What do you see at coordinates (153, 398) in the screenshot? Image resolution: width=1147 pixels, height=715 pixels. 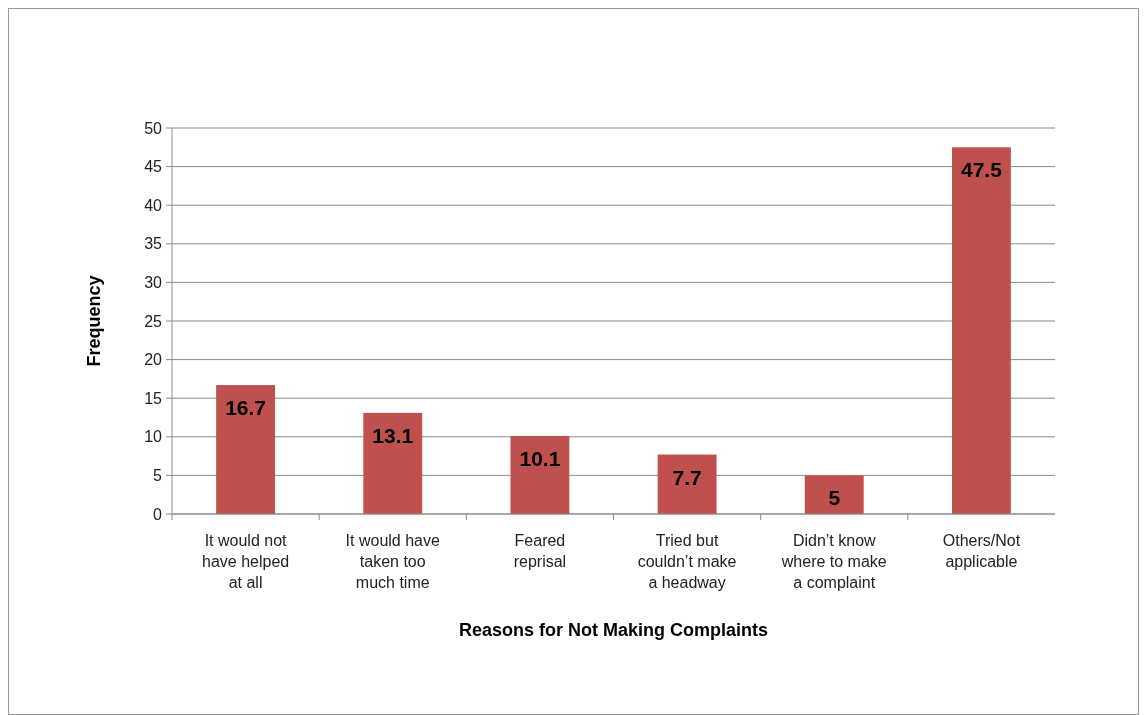 I see `y-tick-label: 15` at bounding box center [153, 398].